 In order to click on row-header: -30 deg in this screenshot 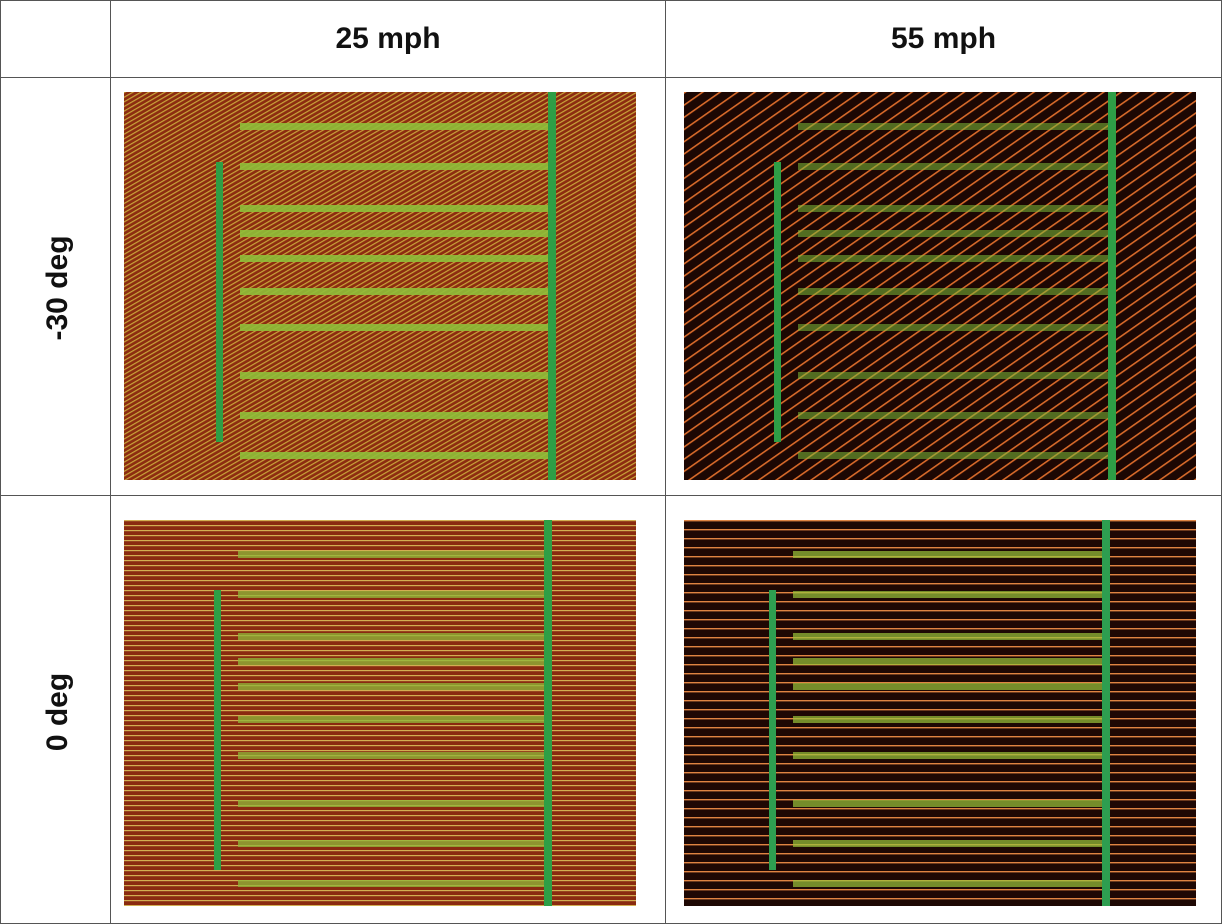, I will do `click(57, 288)`.